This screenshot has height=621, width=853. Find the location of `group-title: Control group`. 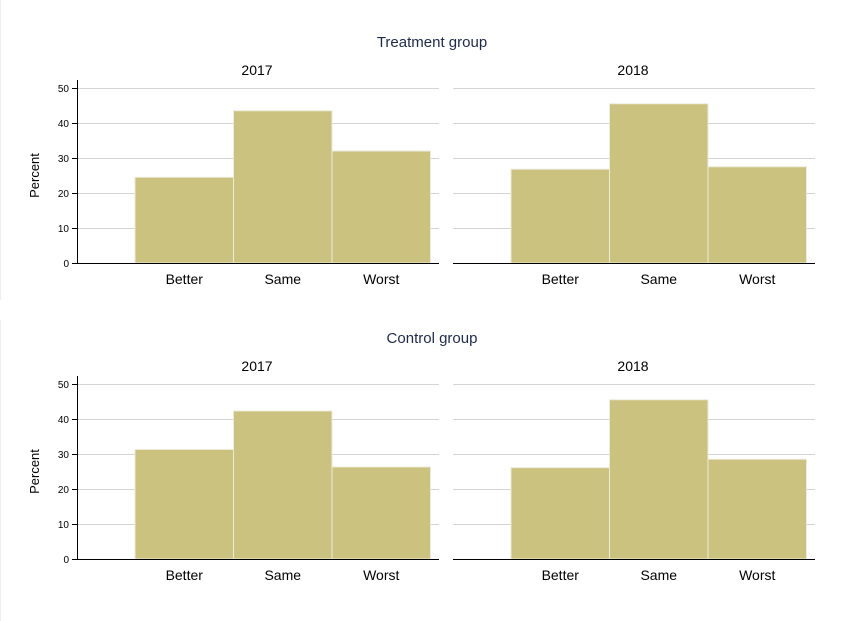

group-title: Control group is located at coordinates (432, 338).